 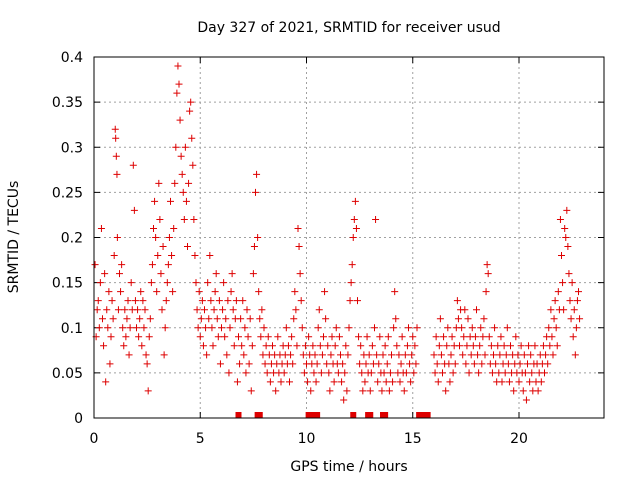 I want to click on y-tick-label: 0.25, so click(x=67, y=193).